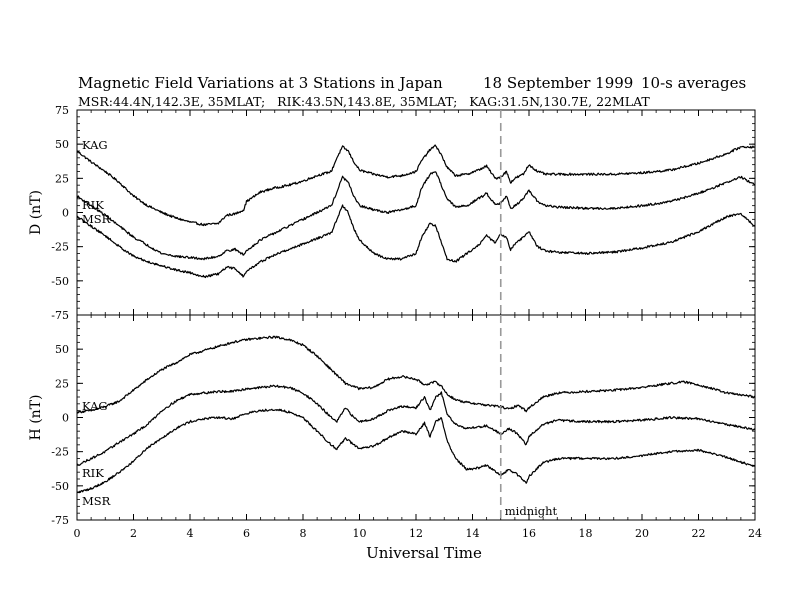  What do you see at coordinates (60, 452) in the screenshot?
I see `ytick-label-1-4: -25` at bounding box center [60, 452].